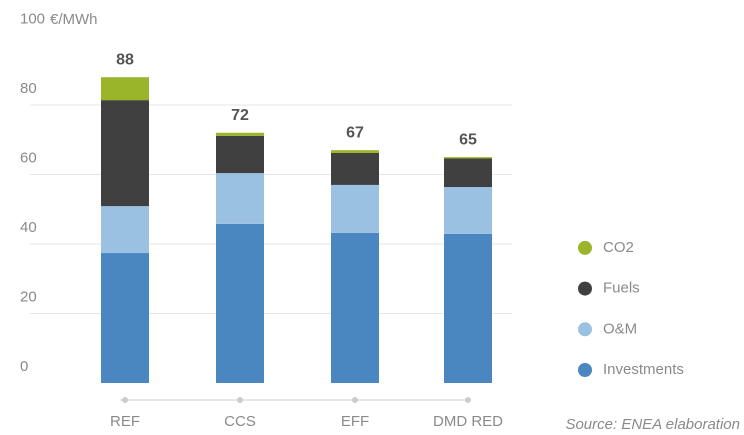  What do you see at coordinates (28, 296) in the screenshot?
I see `y-tick-label: 20` at bounding box center [28, 296].